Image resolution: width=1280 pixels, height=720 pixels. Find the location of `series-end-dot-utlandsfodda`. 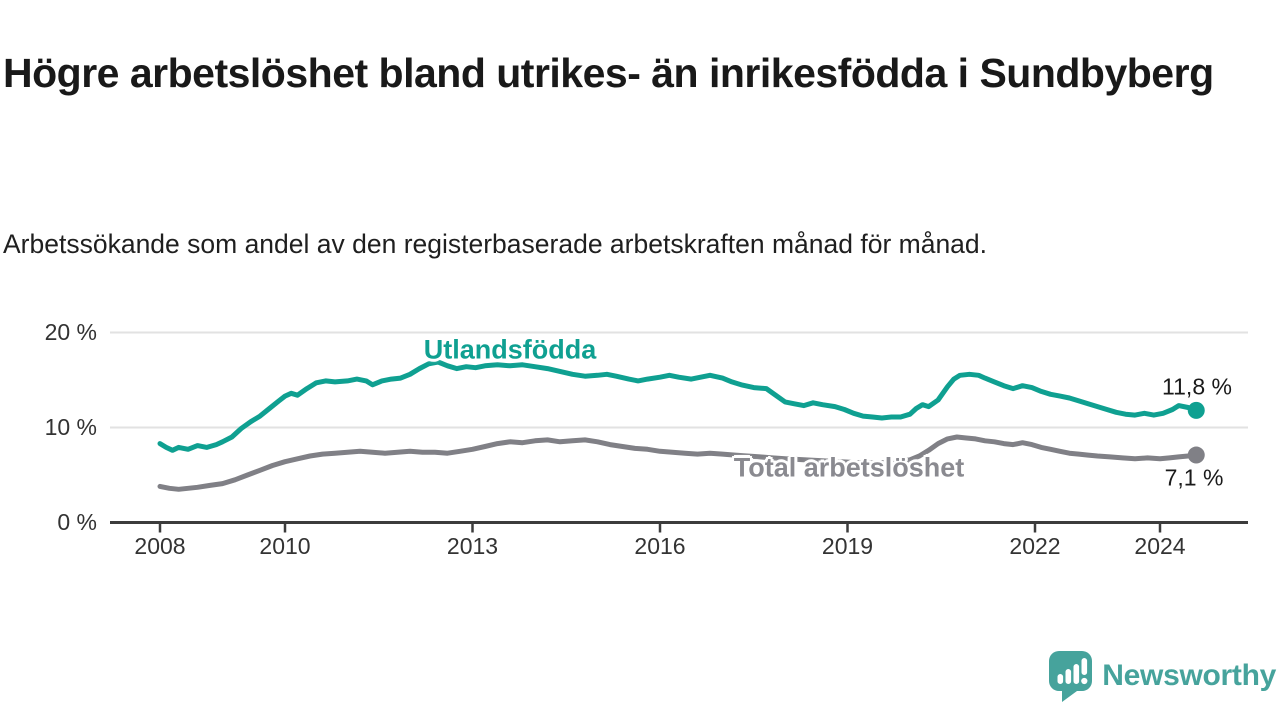

series-end-dot-utlandsfodda is located at coordinates (1196, 410).